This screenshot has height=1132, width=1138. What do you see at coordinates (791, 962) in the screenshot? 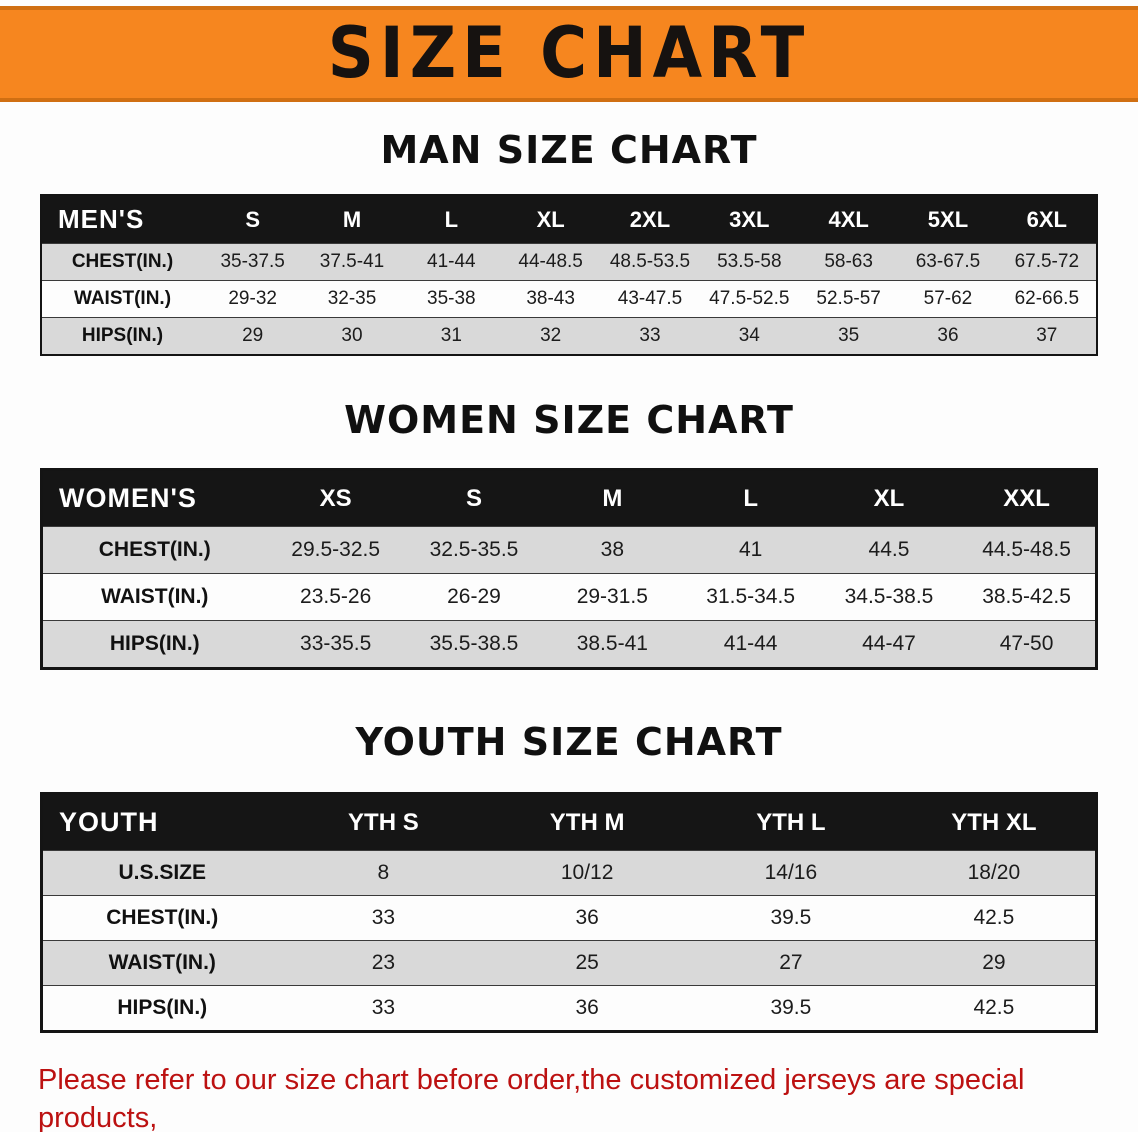
I see `size-cell: 27` at bounding box center [791, 962].